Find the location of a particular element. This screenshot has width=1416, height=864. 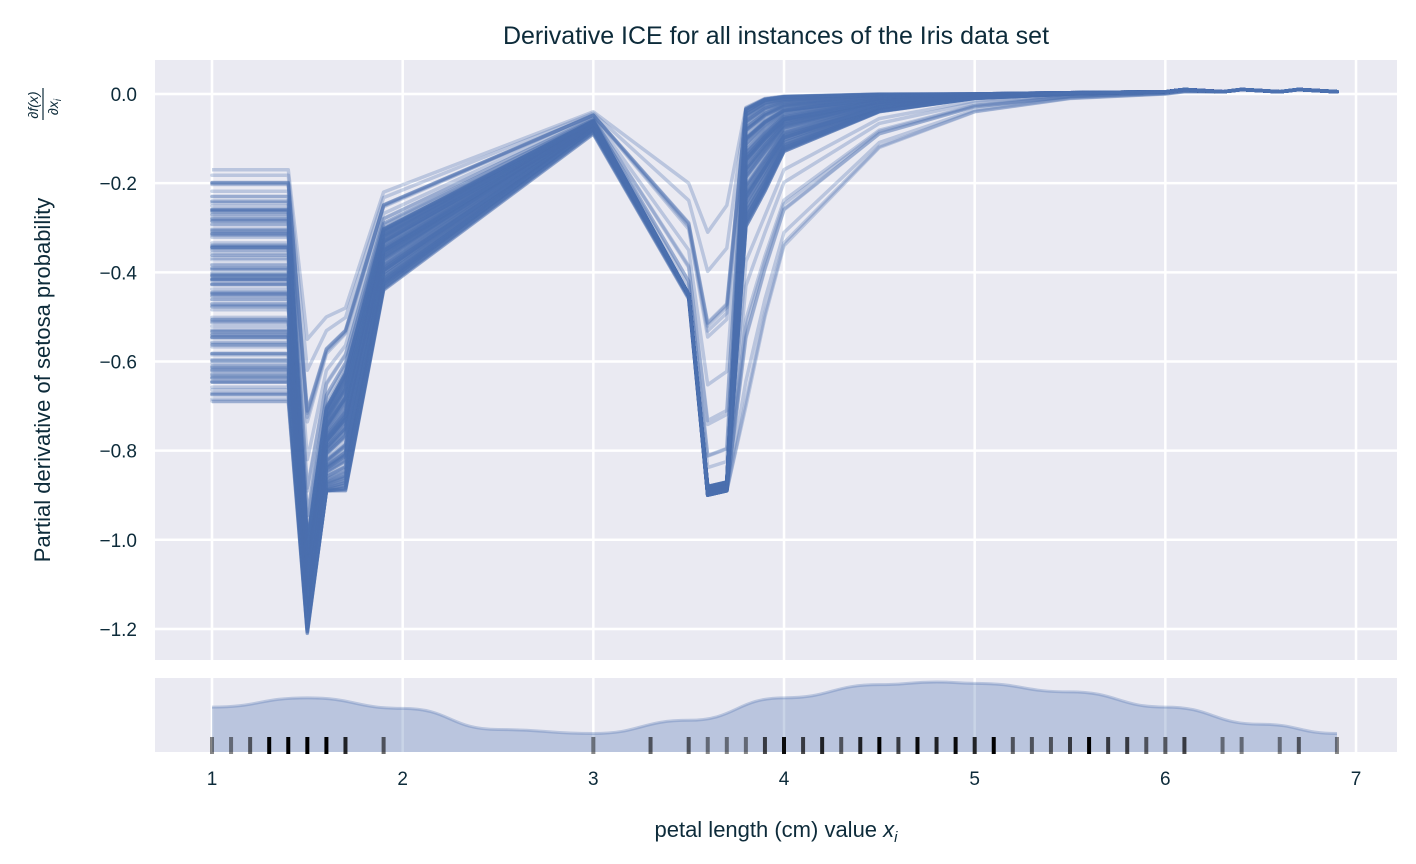

x-axis-label-sub: i is located at coordinates (896, 837).